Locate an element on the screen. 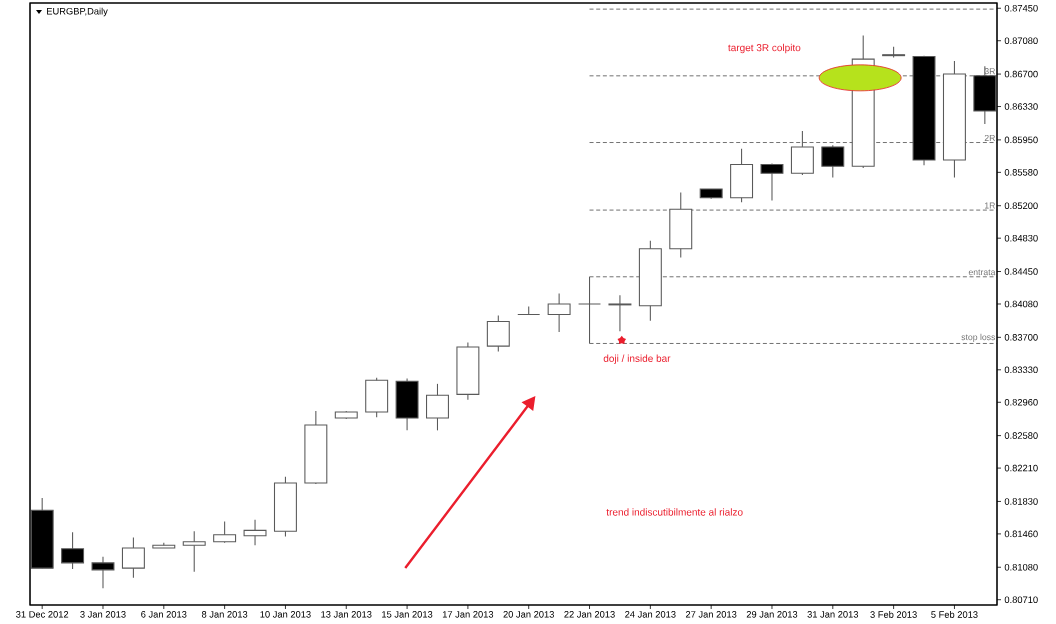 This screenshot has width=1056, height=624. annotation: doji / inside bar is located at coordinates (637, 359).